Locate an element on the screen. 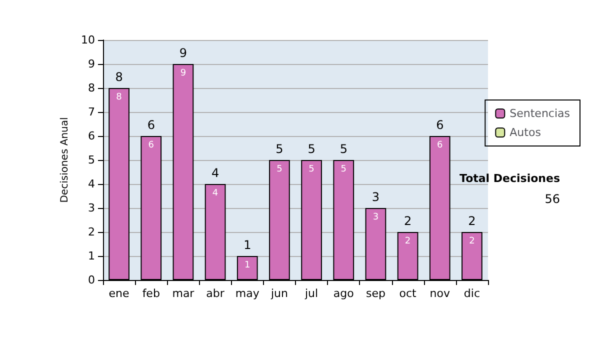 The width and height of the screenshot is (600, 340). y-tick-label: 5 is located at coordinates (91, 160).